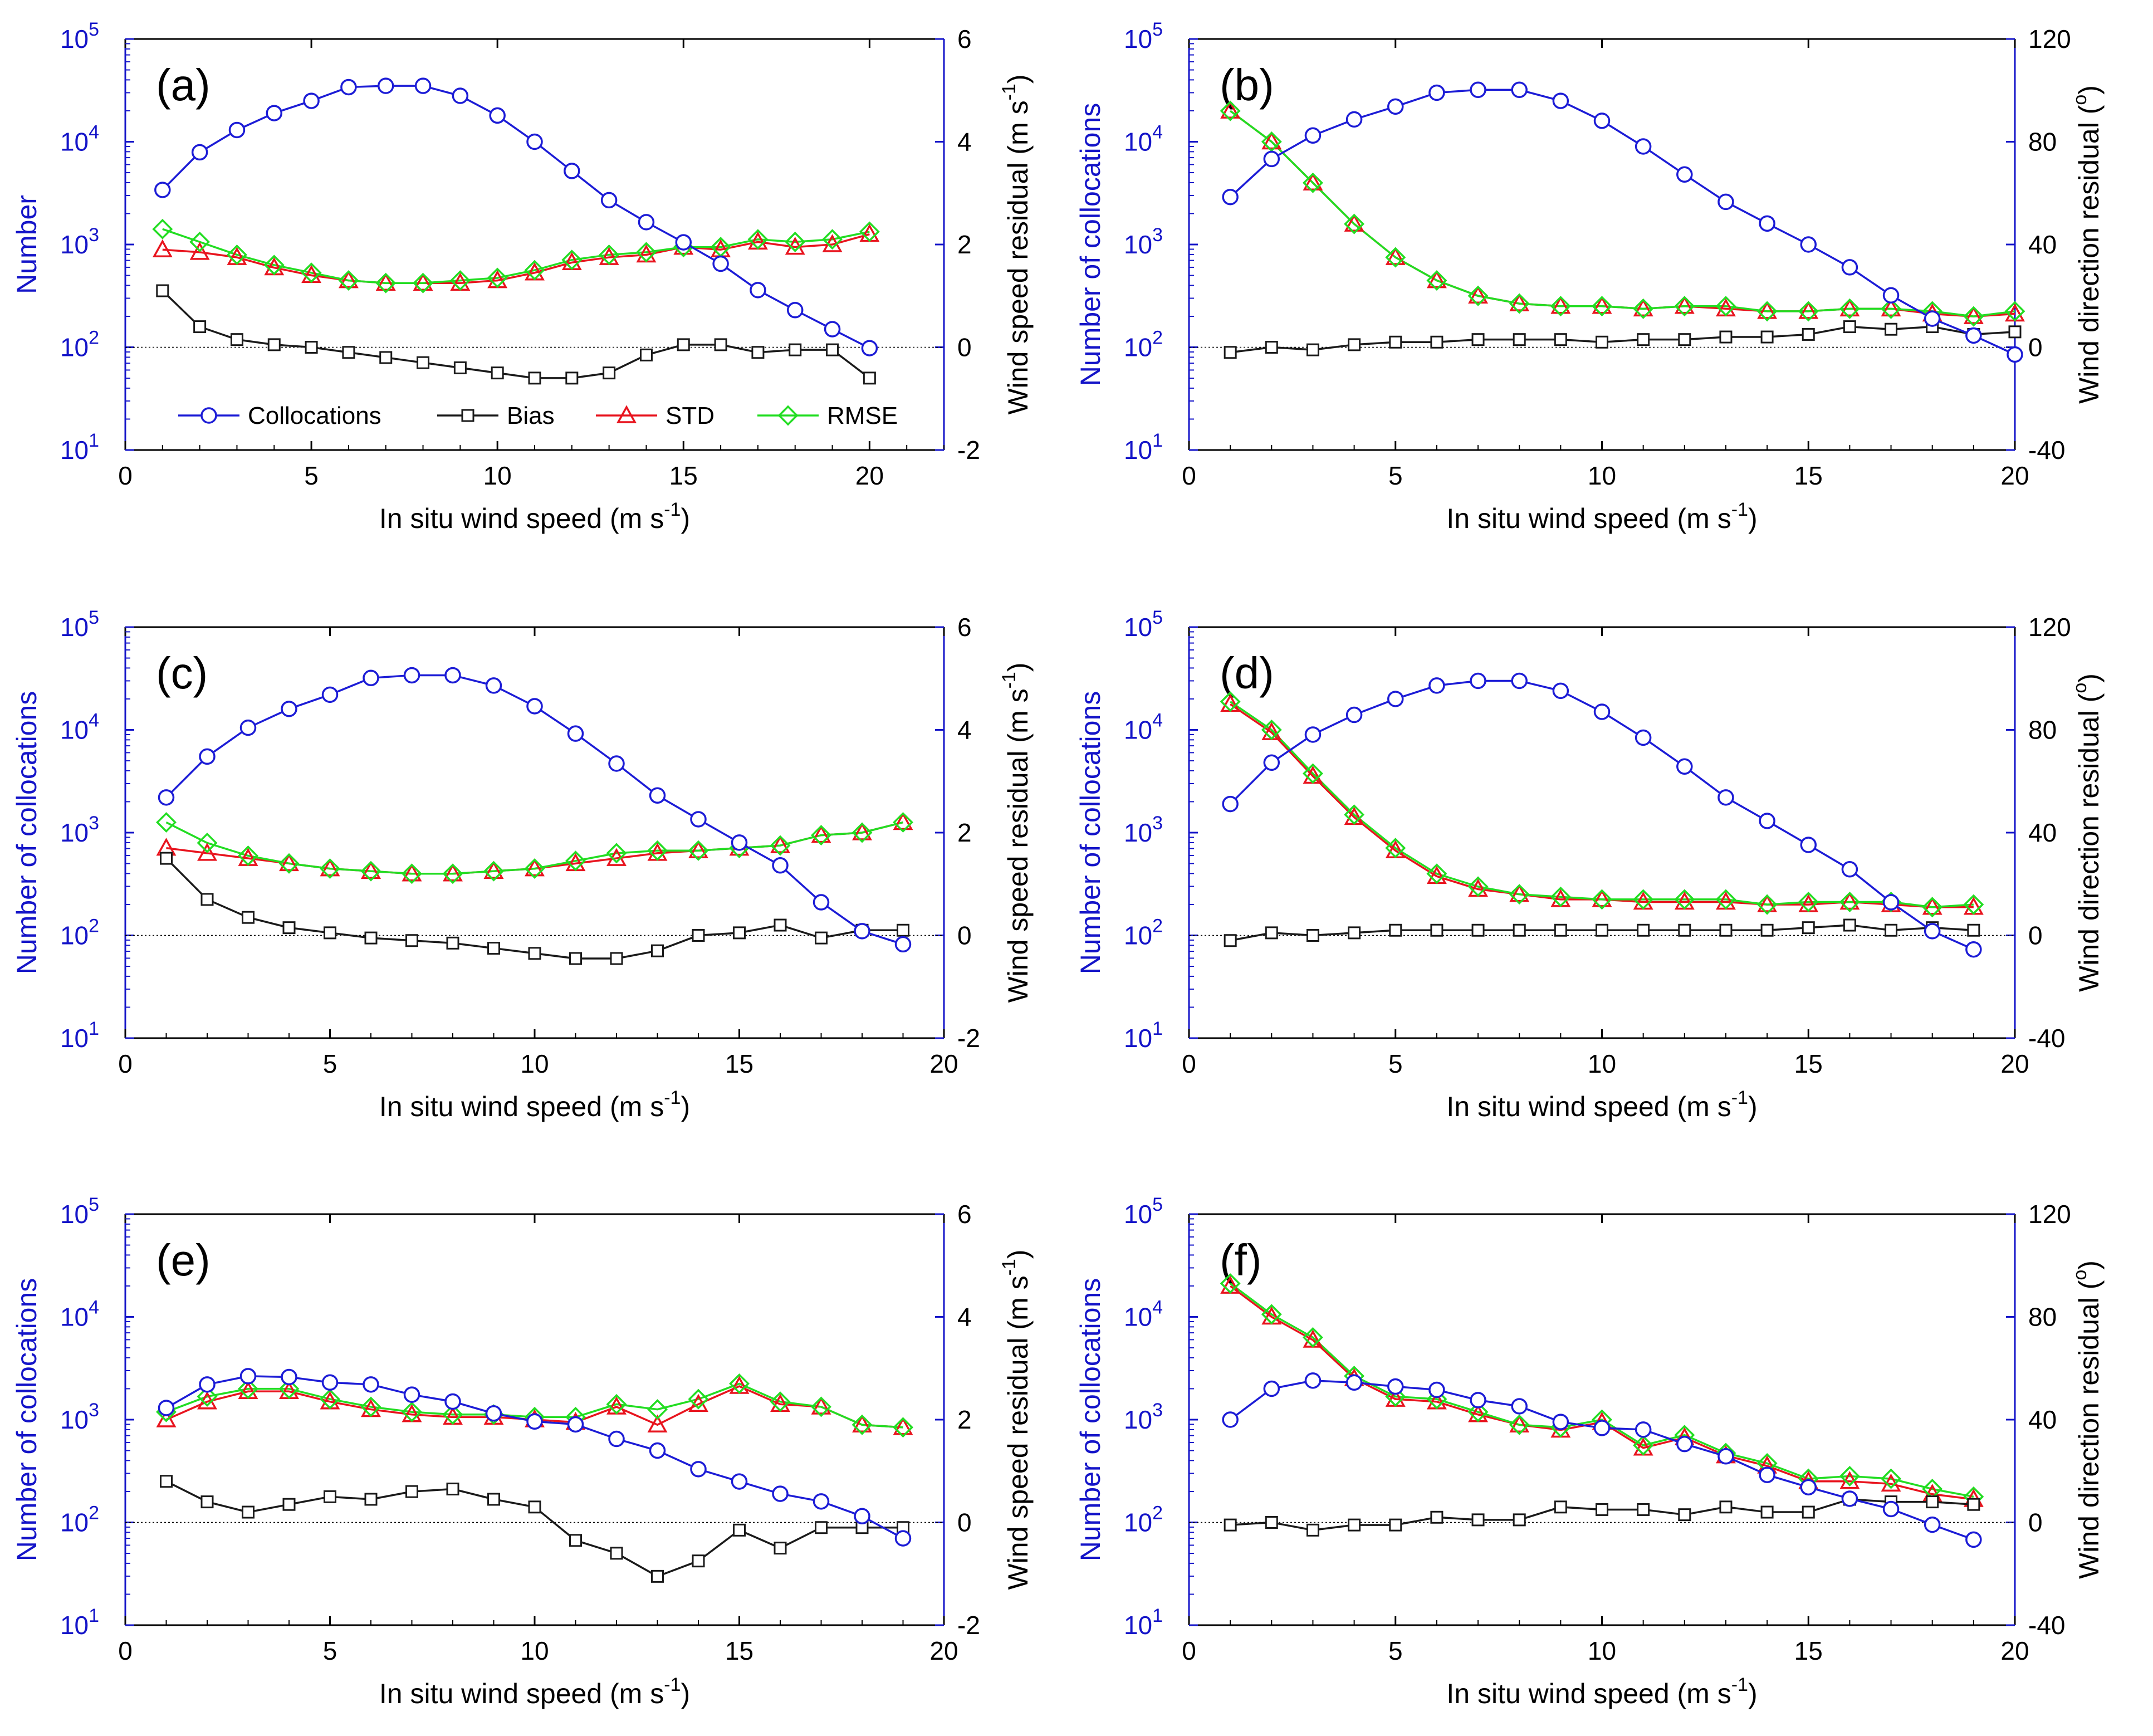 This screenshot has height=1736, width=2153. Describe the element at coordinates (184, 1260) in the screenshot. I see `panel-label: (e)` at that location.